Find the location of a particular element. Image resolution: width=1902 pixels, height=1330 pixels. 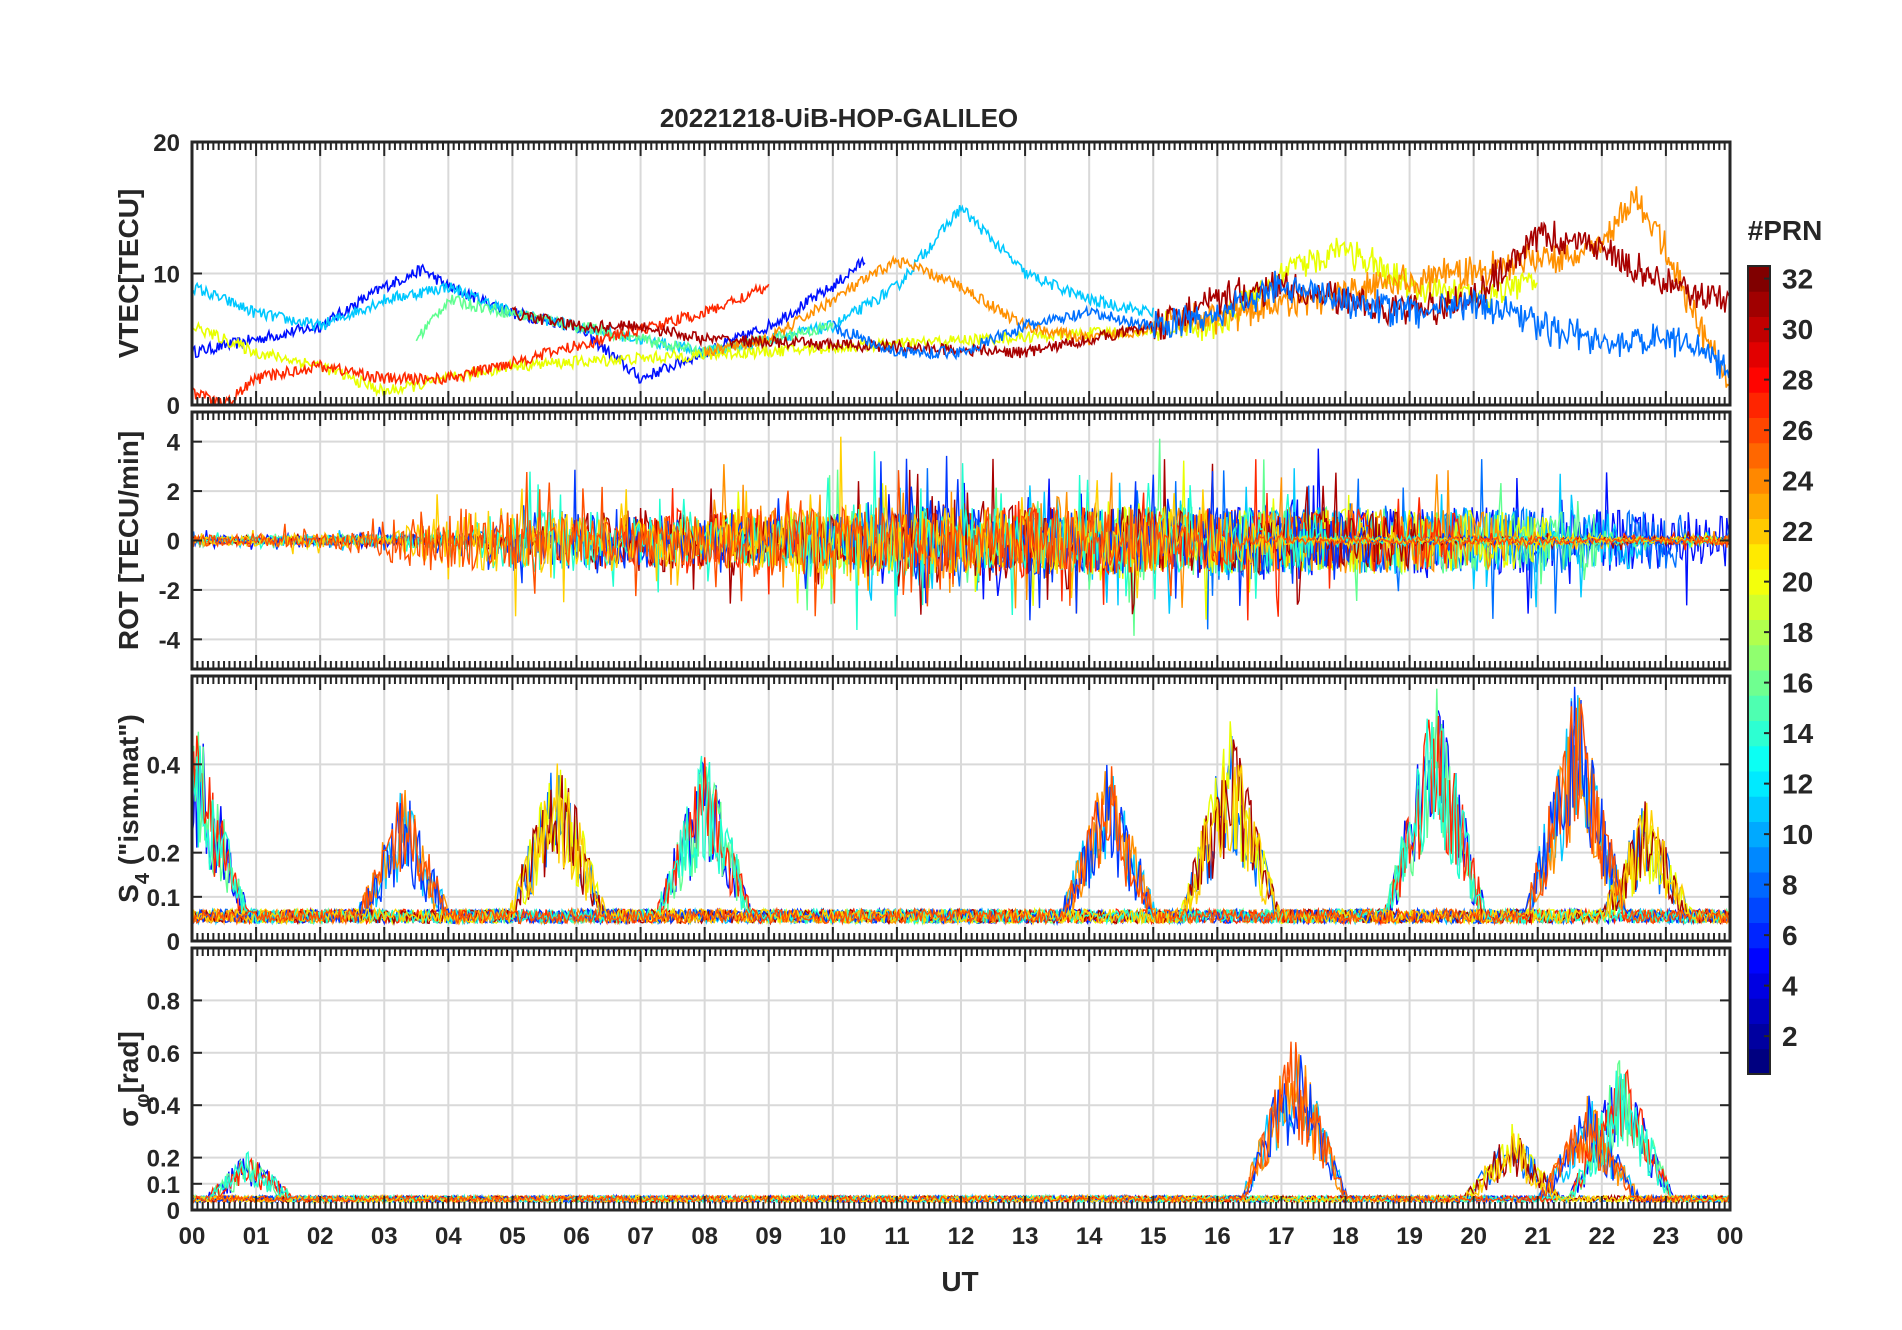

colorbar-tick-label: 32 is located at coordinates (1797, 279).